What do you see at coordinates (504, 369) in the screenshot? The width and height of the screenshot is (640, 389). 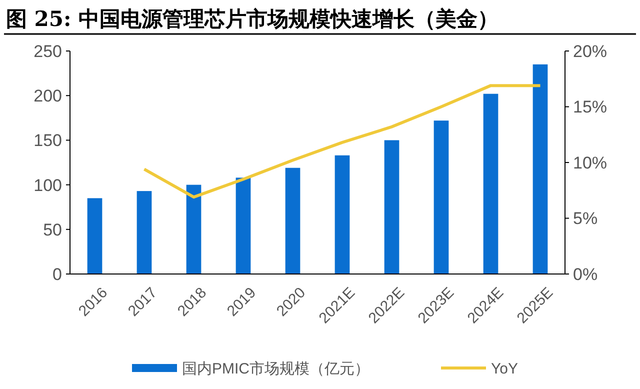 I see `legend-label: YoY` at bounding box center [504, 369].